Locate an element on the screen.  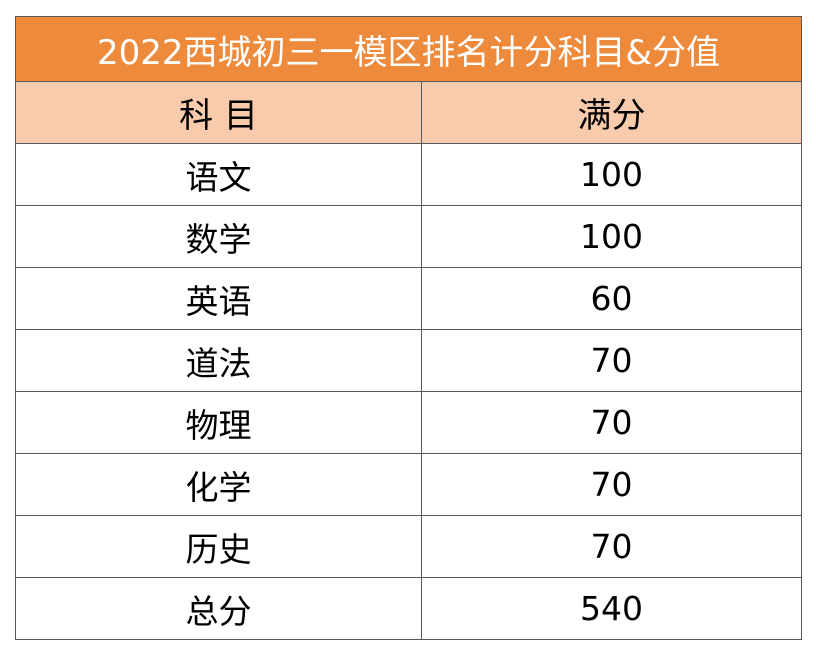
score-cell: 60 is located at coordinates (611, 298).